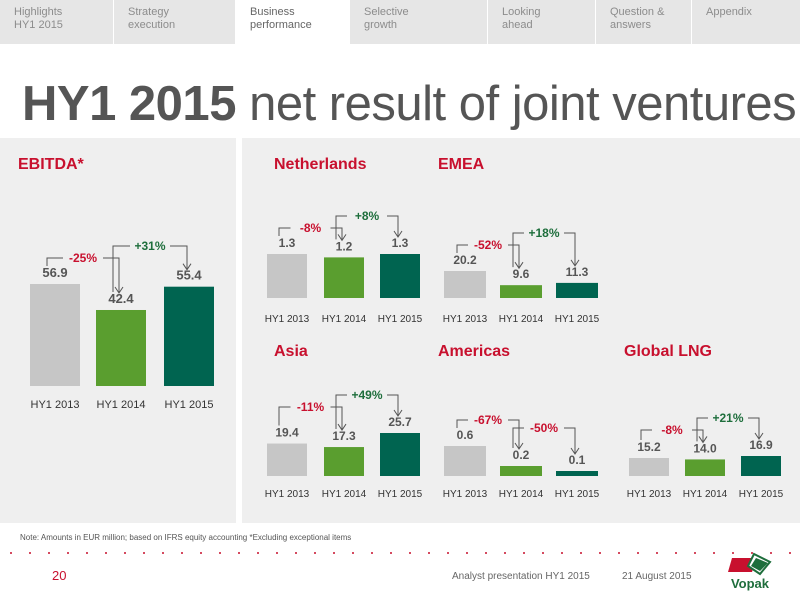 The image size is (800, 600). What do you see at coordinates (291, 351) in the screenshot?
I see `chart-title-asia: Asia` at bounding box center [291, 351].